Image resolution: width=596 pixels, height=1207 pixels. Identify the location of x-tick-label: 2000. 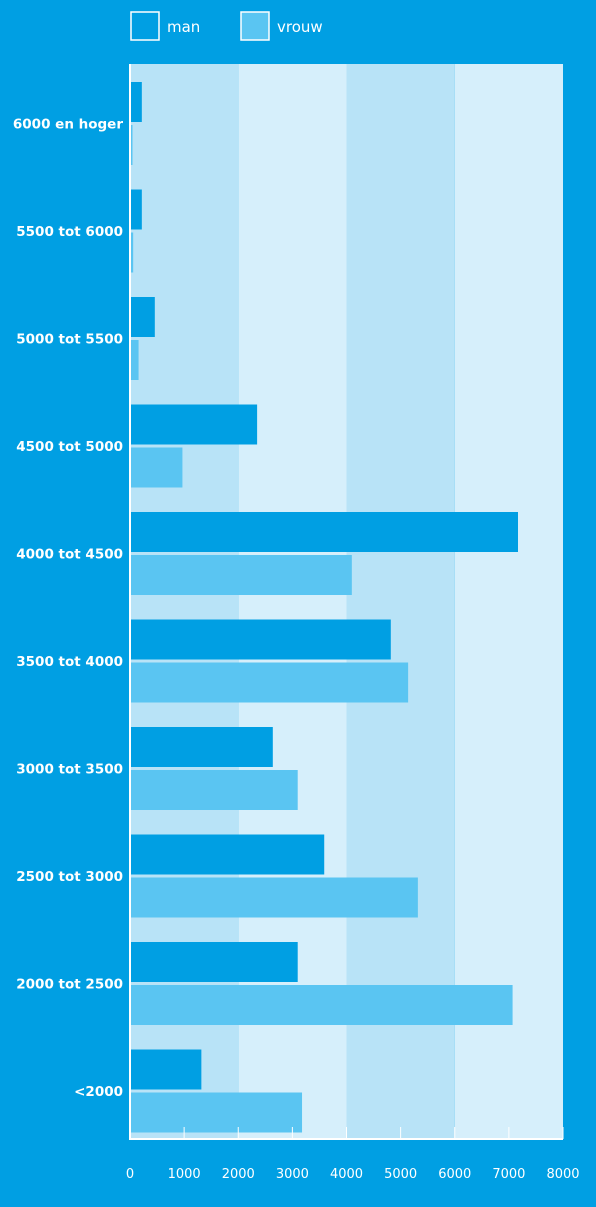
(238, 1174).